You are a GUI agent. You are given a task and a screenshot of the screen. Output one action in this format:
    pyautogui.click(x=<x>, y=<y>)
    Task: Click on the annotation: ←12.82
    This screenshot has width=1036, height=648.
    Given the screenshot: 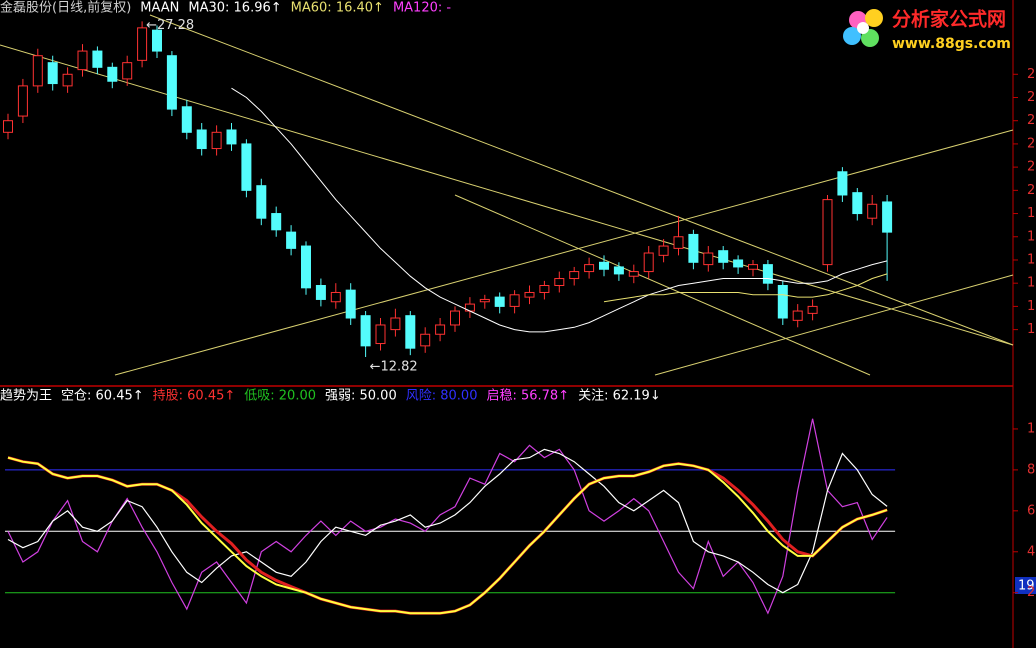 What is the action you would take?
    pyautogui.click(x=394, y=367)
    